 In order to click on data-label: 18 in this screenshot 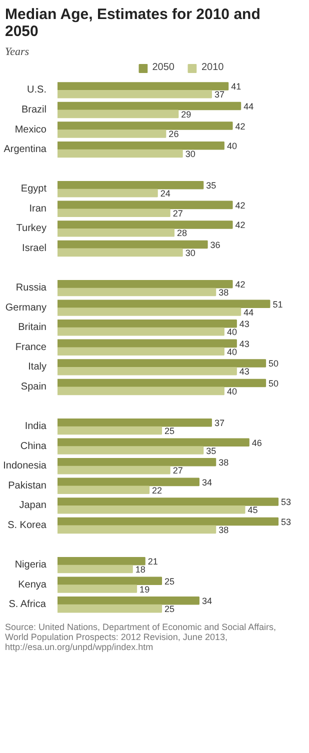, I will do `click(140, 569)`.